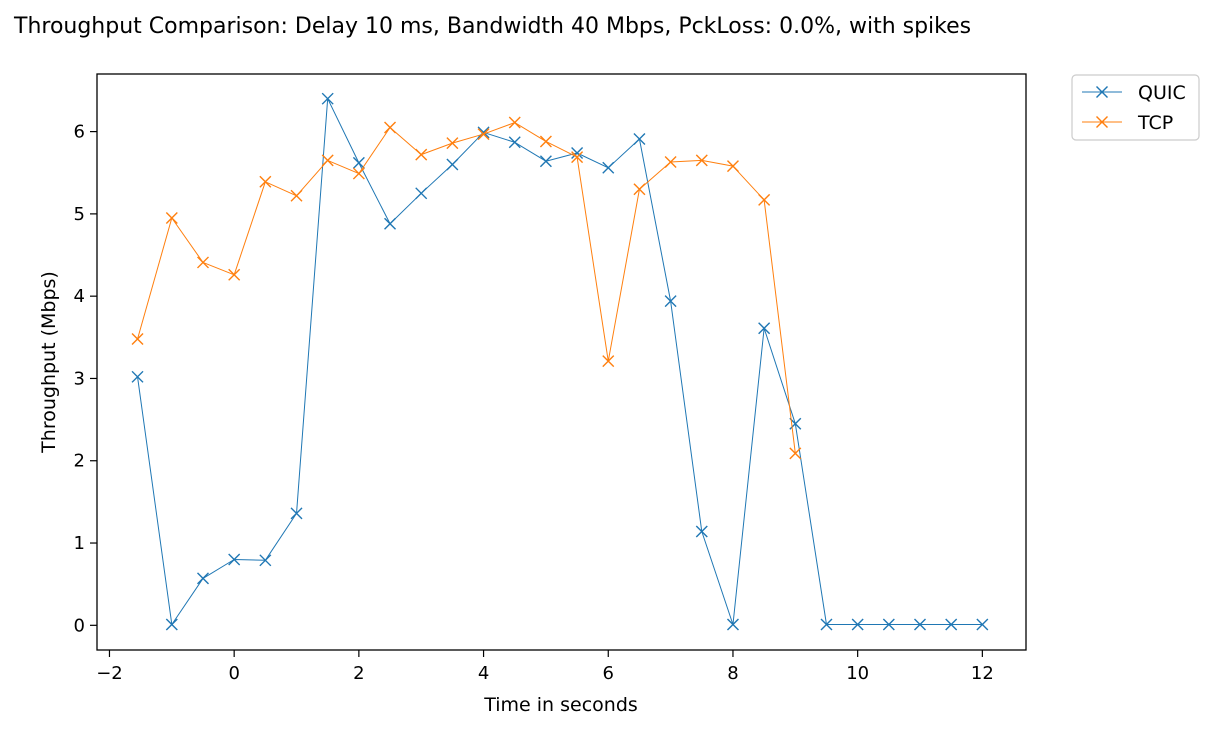 Image resolution: width=1214 pixels, height=729 pixels. What do you see at coordinates (79, 625) in the screenshot?
I see `y-tick-label: 0` at bounding box center [79, 625].